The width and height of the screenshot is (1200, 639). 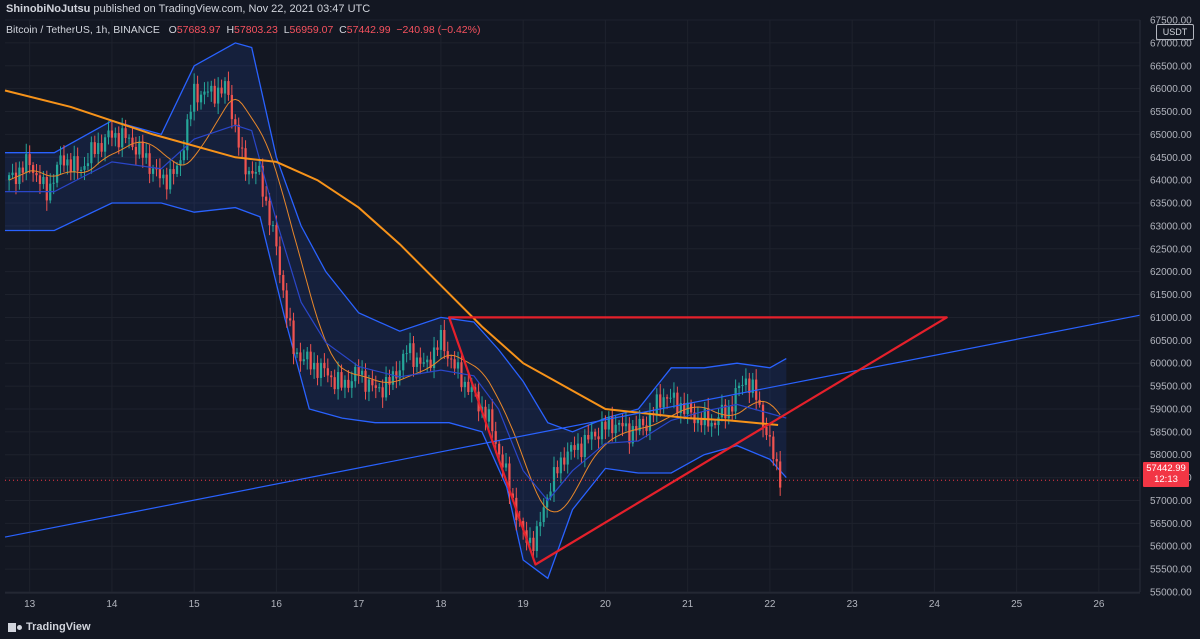 I want to click on y-tick-label: 59500.00, so click(x=1171, y=387).